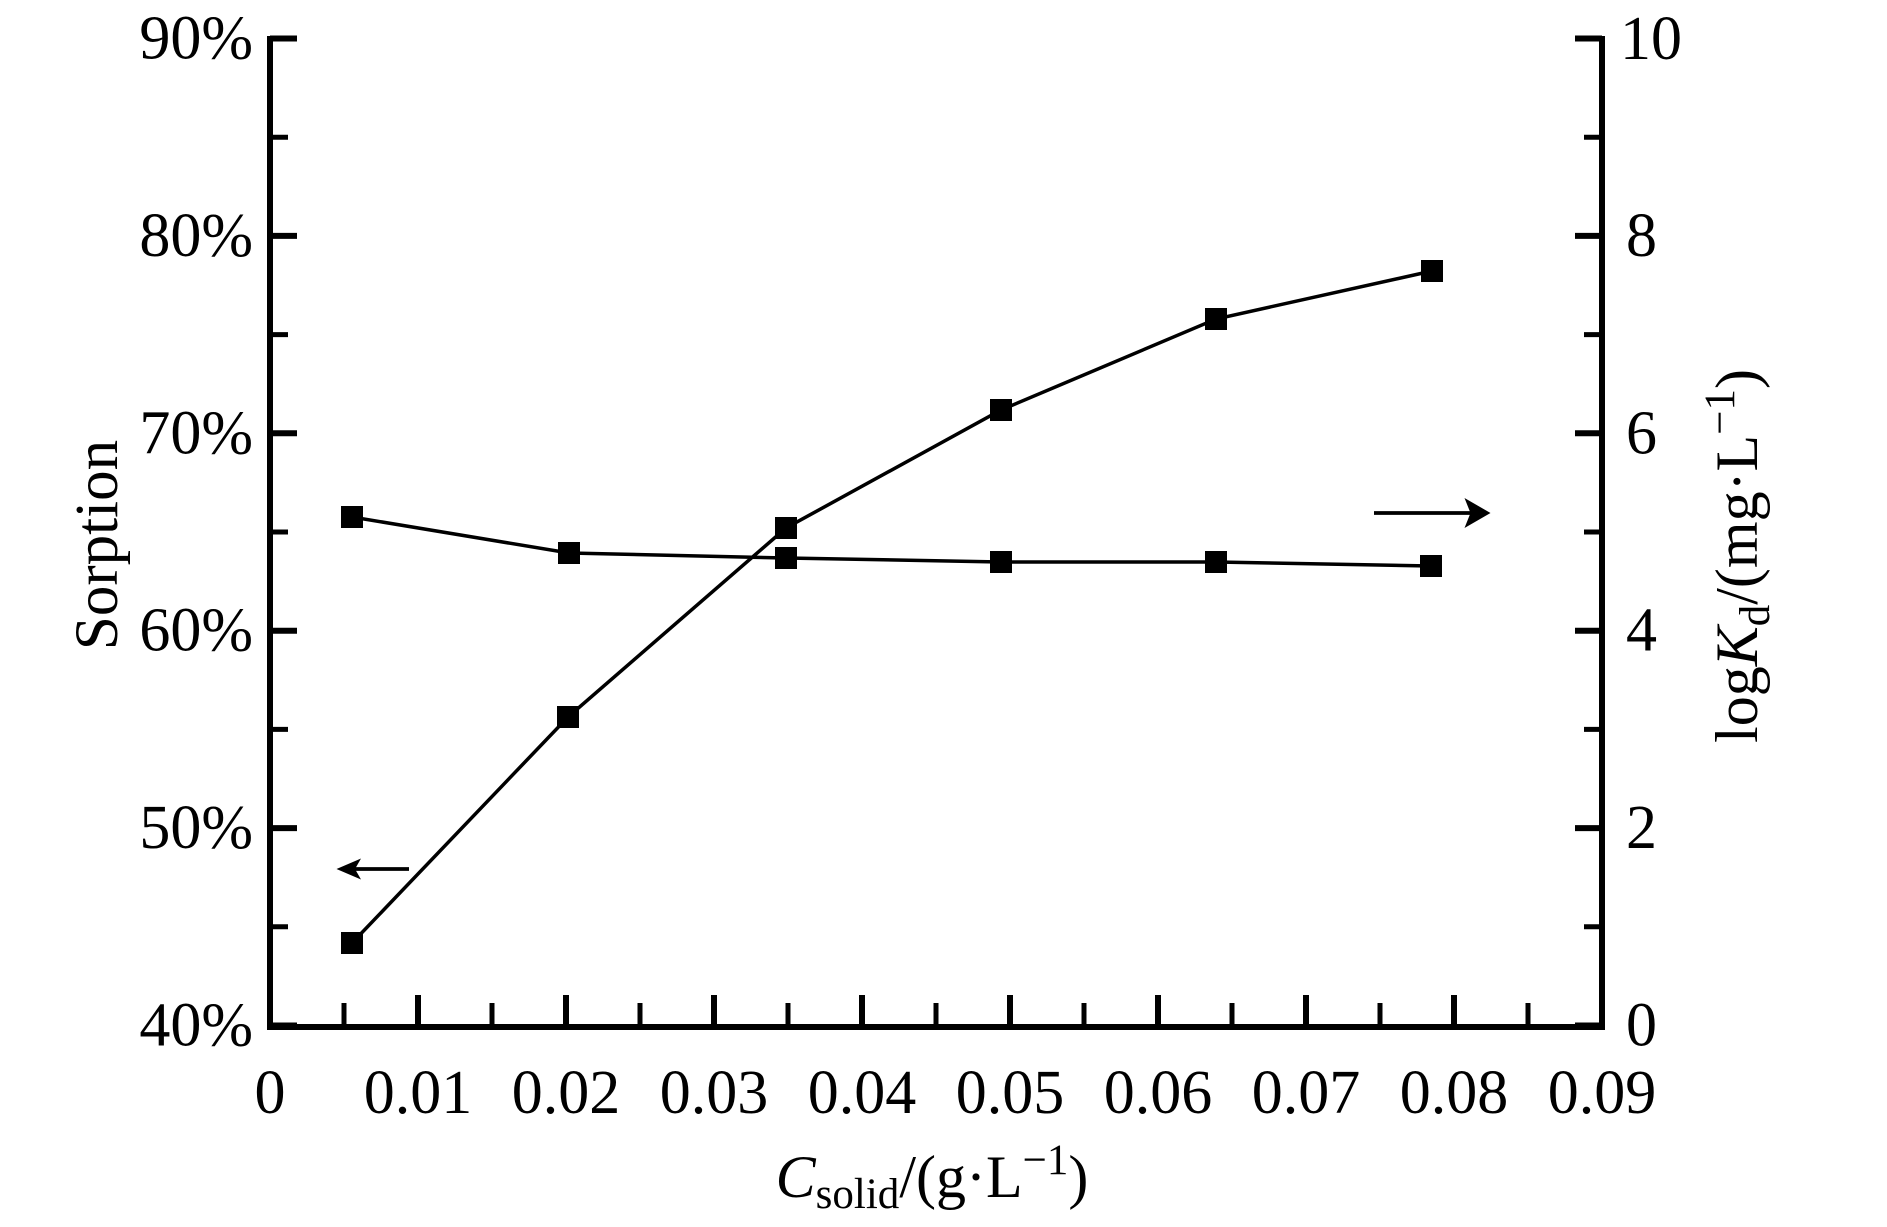 The image size is (1887, 1227). I want to click on svg-text: 0.01, so click(418, 1093).